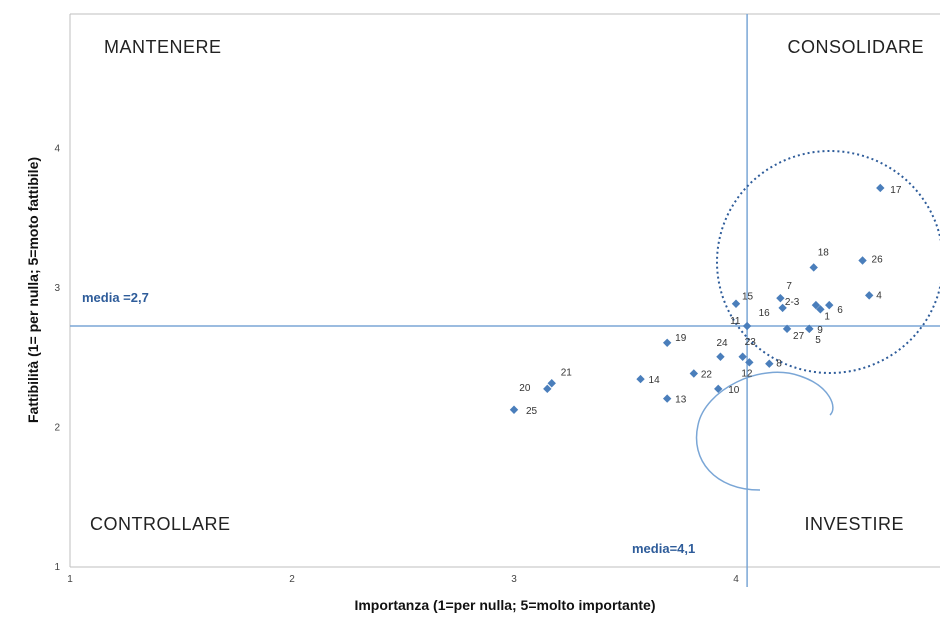  I want to click on data-point-label: 19, so click(681, 338).